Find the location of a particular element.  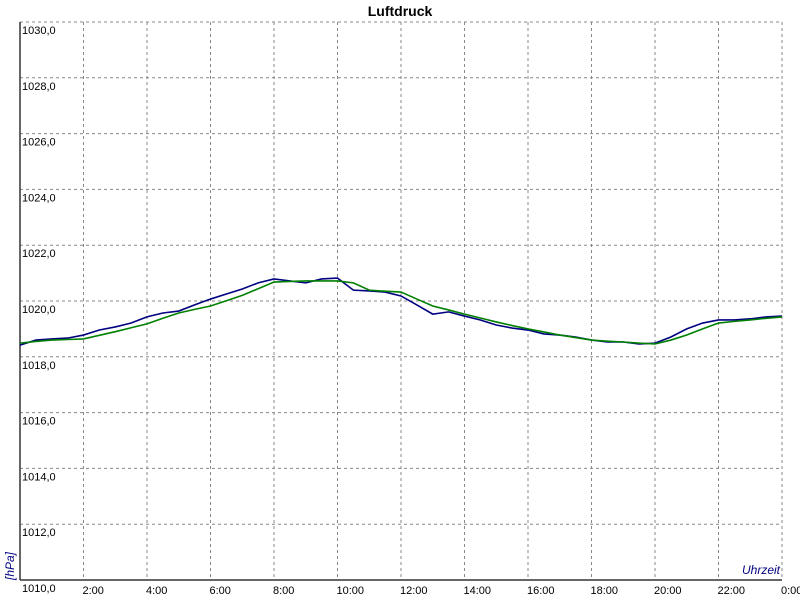

x-tick-label: 20:00 is located at coordinates (668, 591).